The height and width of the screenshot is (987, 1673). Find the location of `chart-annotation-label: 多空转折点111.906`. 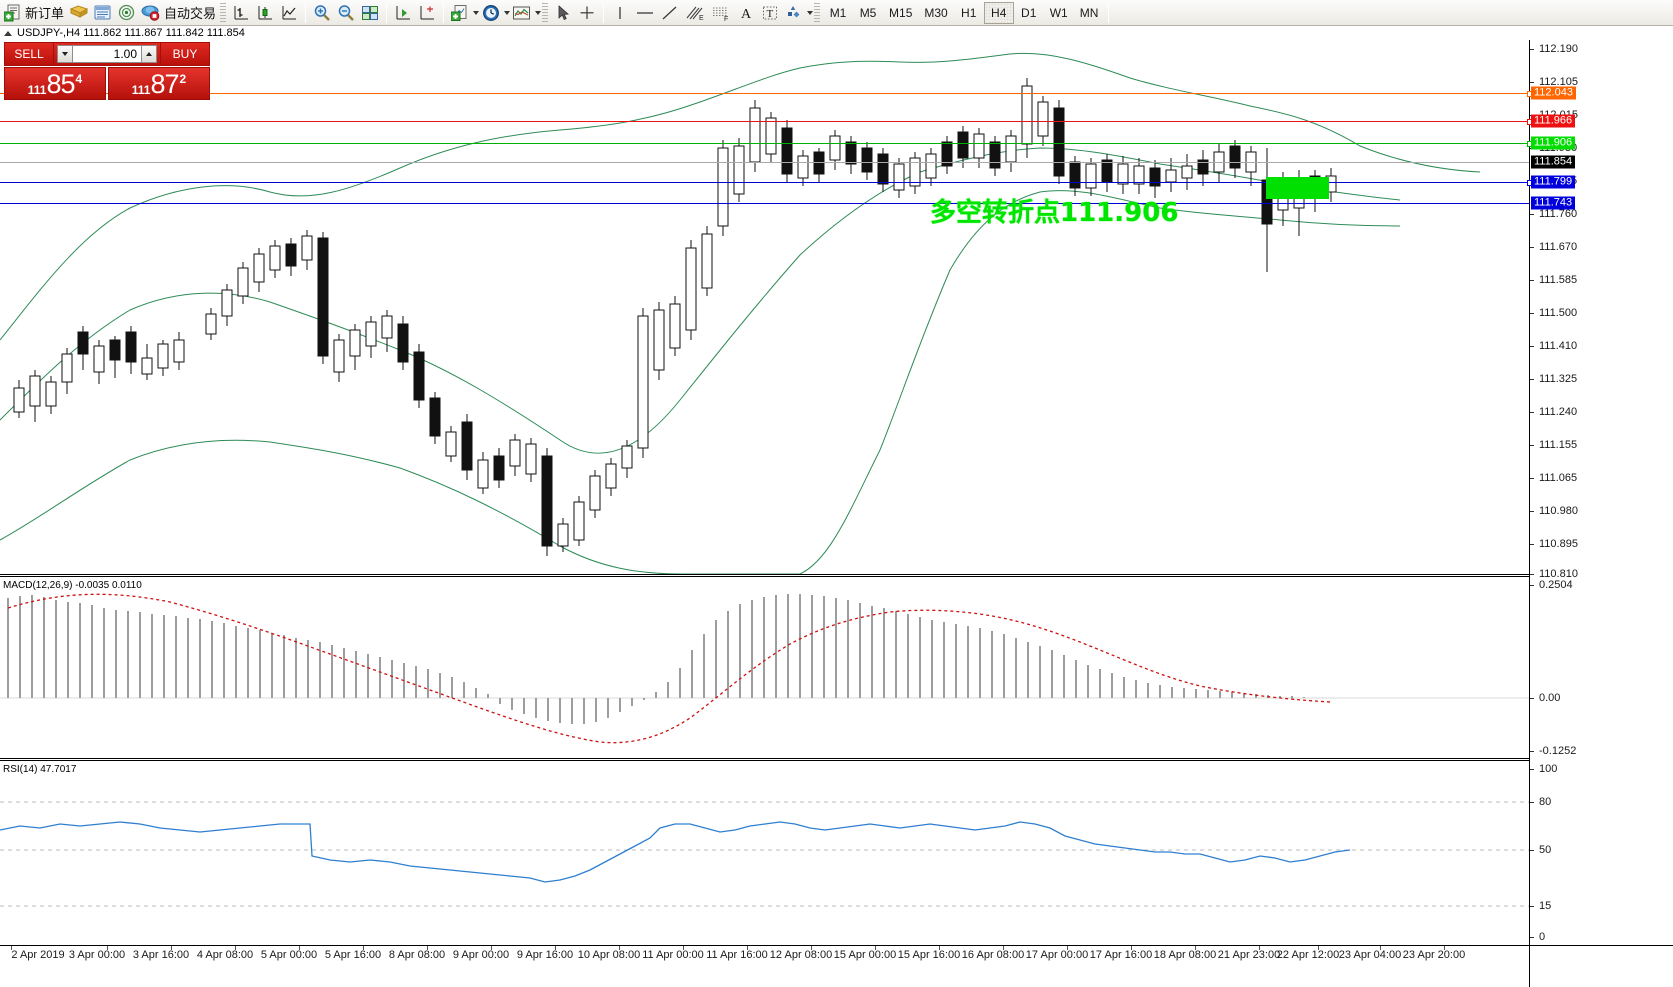

chart-annotation-label: 多空转折点111.906 is located at coordinates (1054, 213).